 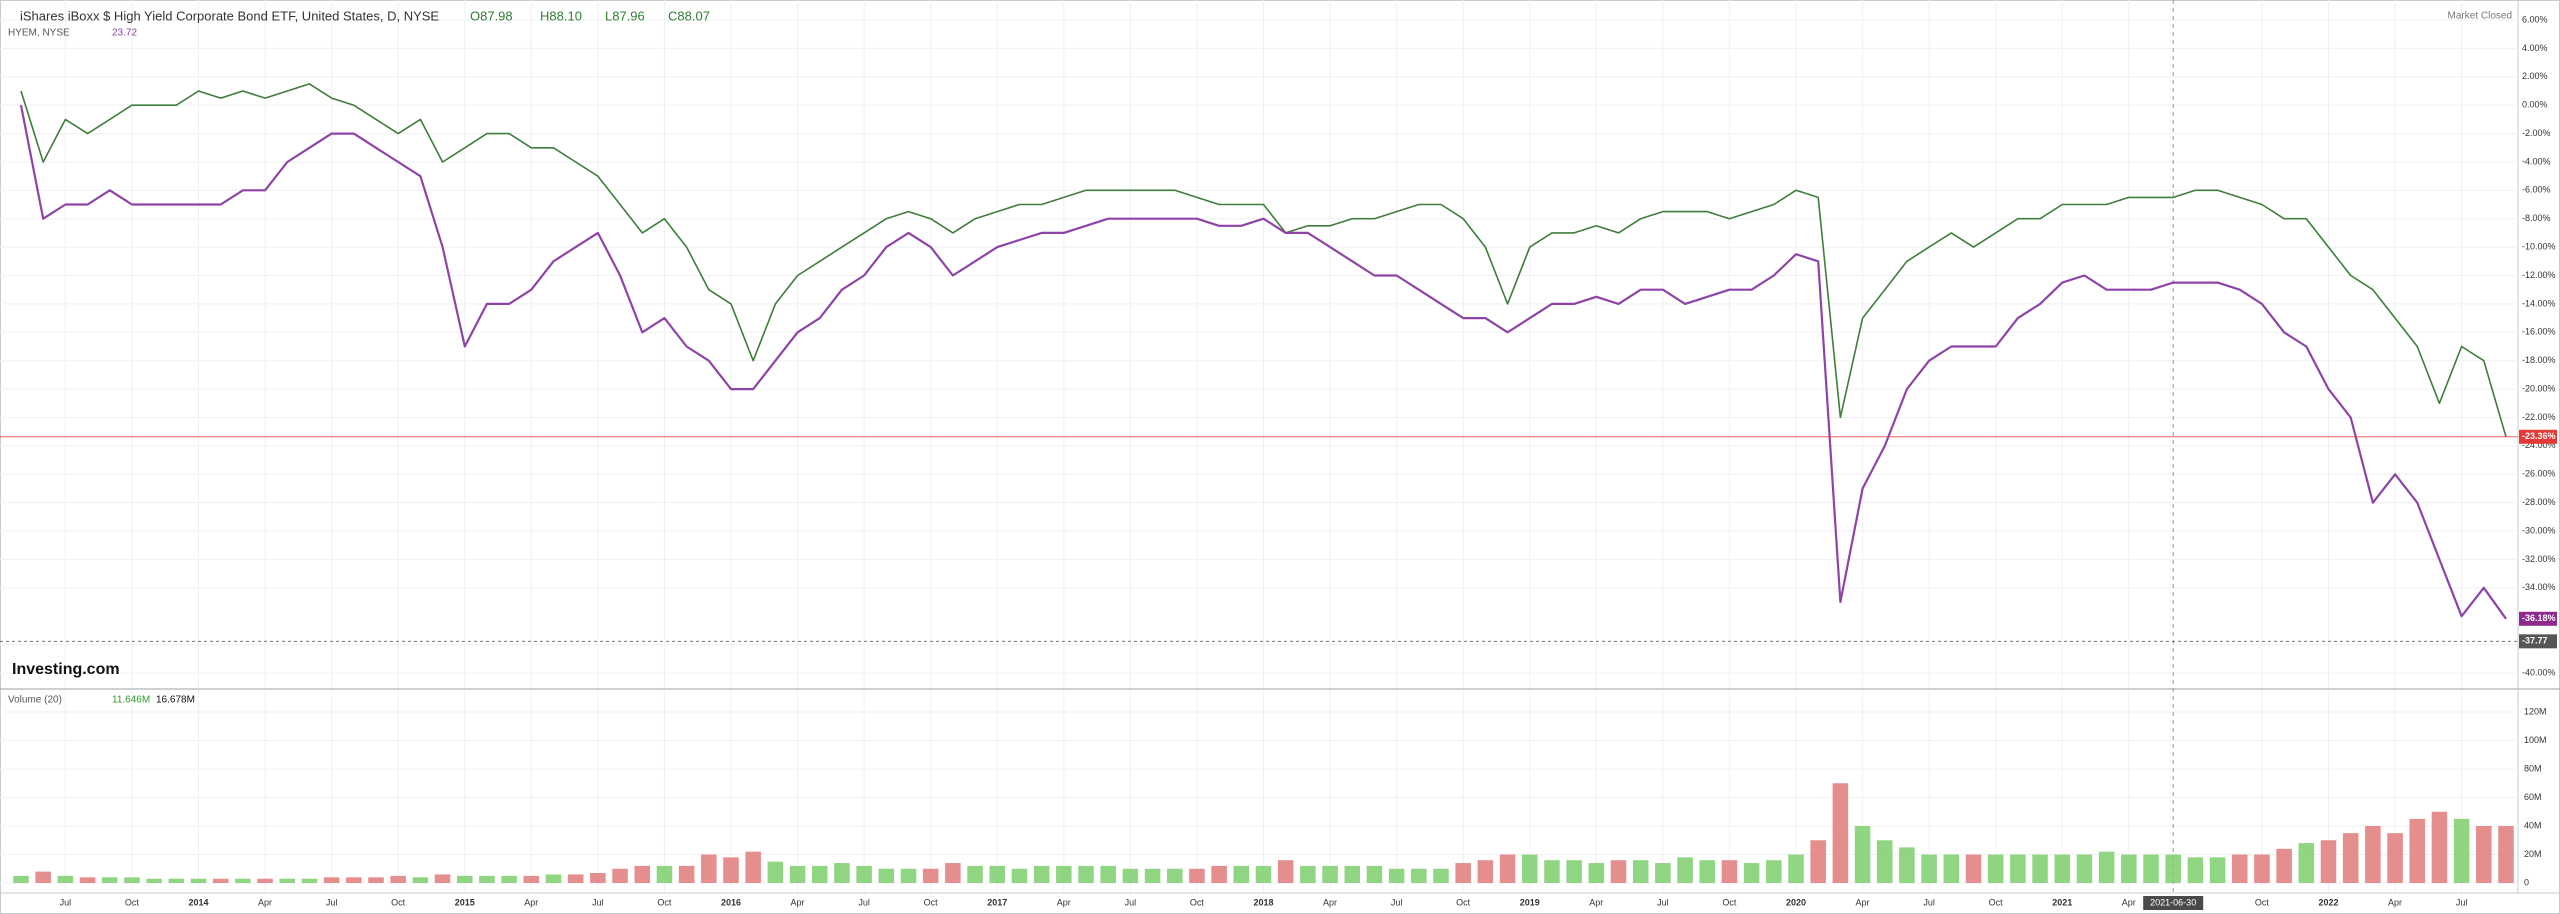 What do you see at coordinates (2539, 559) in the screenshot?
I see `y-tick-label: -32.00%` at bounding box center [2539, 559].